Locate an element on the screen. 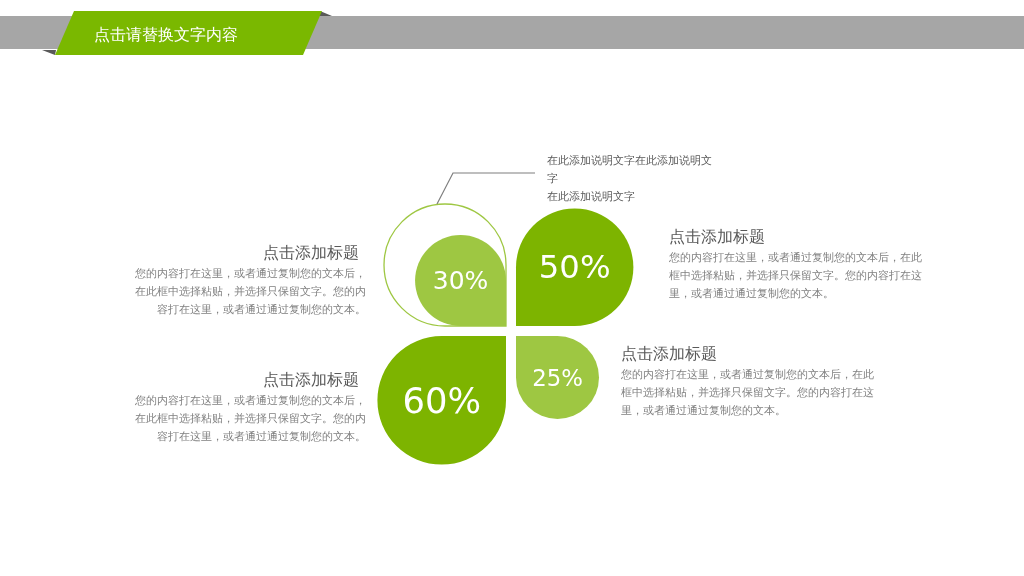  text: 在此添加说明文字 is located at coordinates (591, 197).